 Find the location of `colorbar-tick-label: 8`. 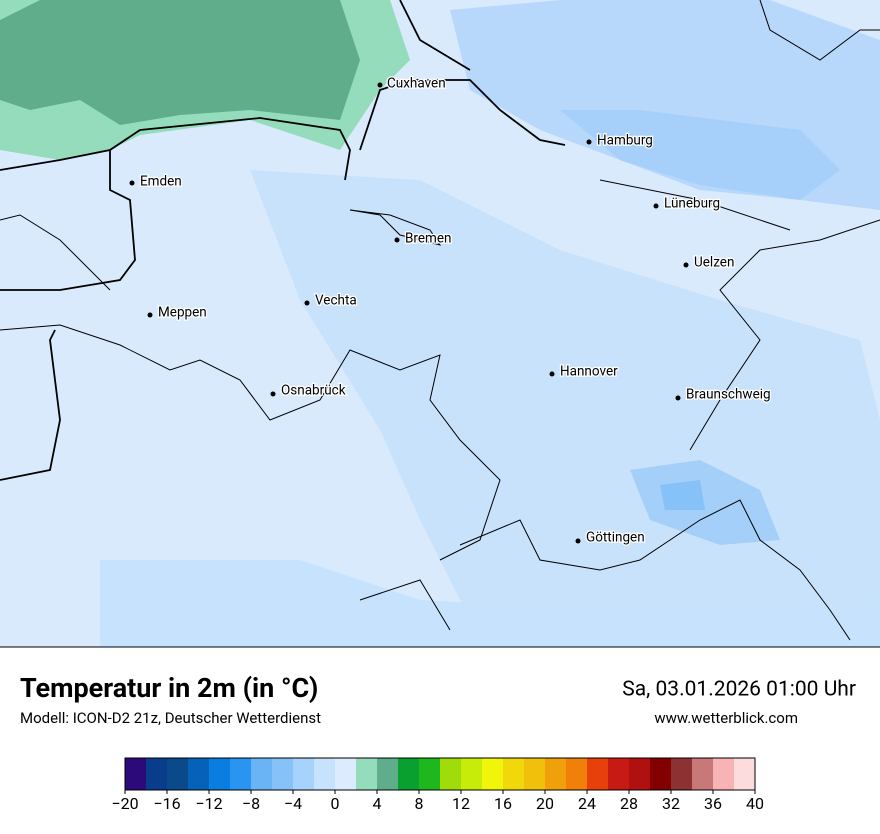

colorbar-tick-label: 8 is located at coordinates (419, 803).